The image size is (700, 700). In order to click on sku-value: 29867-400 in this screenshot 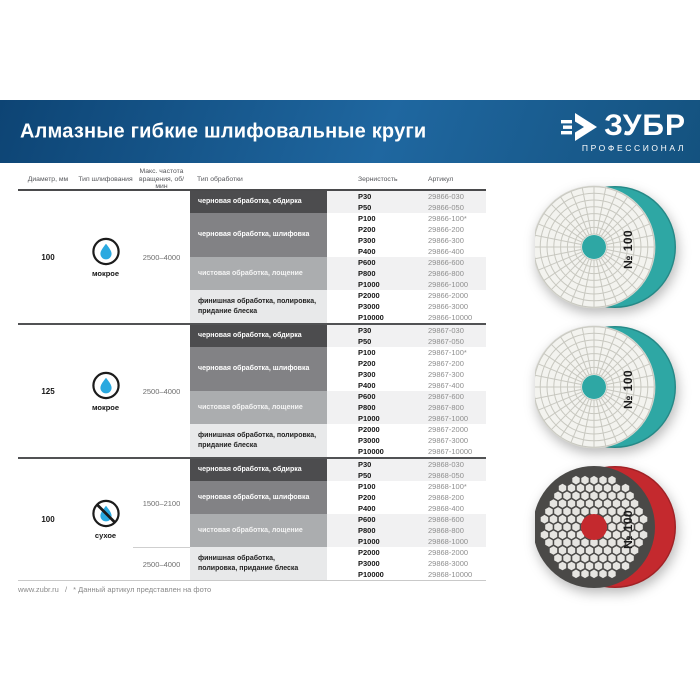, I will do `click(446, 385)`.